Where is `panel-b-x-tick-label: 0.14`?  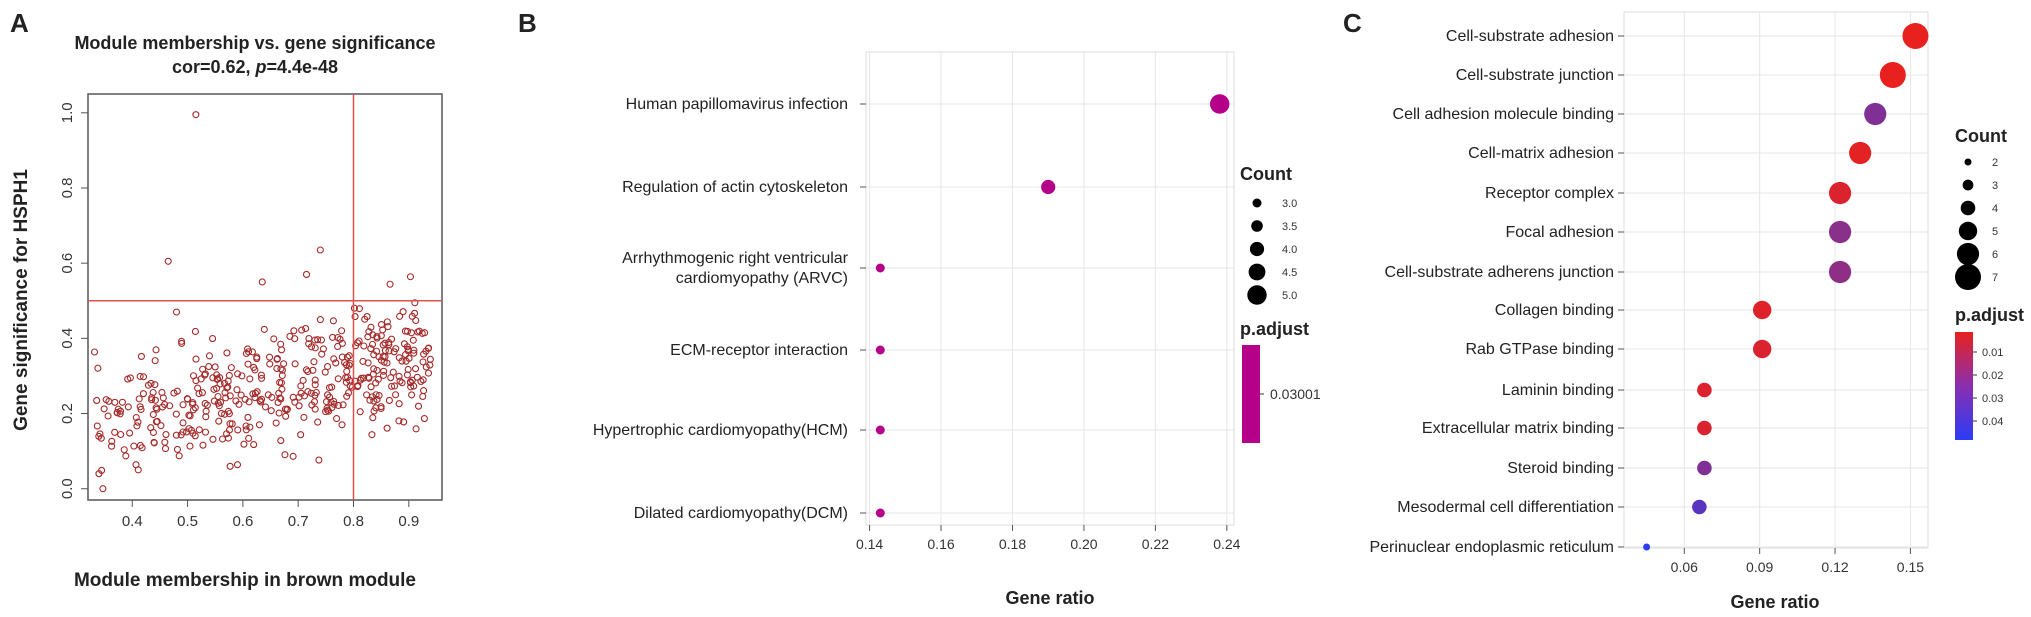 panel-b-x-tick-label: 0.14 is located at coordinates (869, 544).